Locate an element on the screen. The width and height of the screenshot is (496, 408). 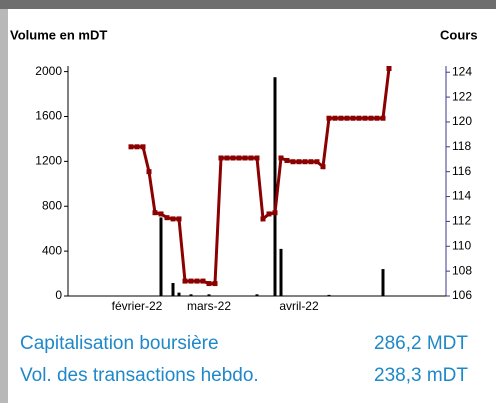
y-tick-label: 1200 is located at coordinates (48, 161).